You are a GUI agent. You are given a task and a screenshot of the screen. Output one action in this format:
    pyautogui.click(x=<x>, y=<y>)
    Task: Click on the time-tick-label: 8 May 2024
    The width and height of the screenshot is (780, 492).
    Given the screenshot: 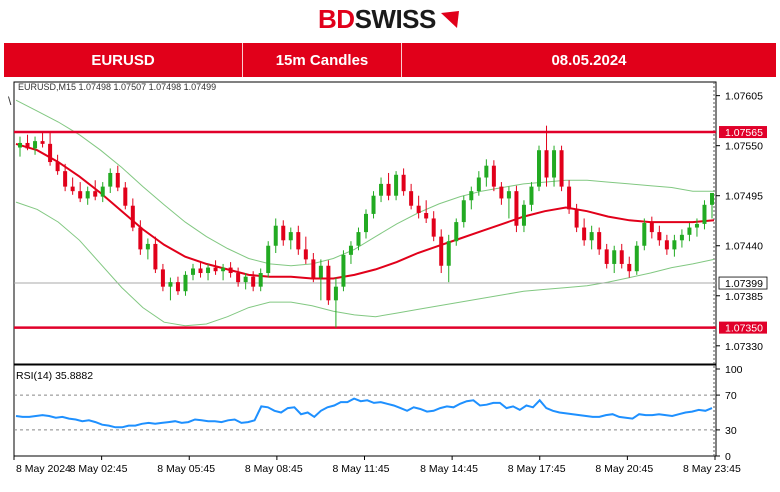 What is the action you would take?
    pyautogui.click(x=43, y=469)
    